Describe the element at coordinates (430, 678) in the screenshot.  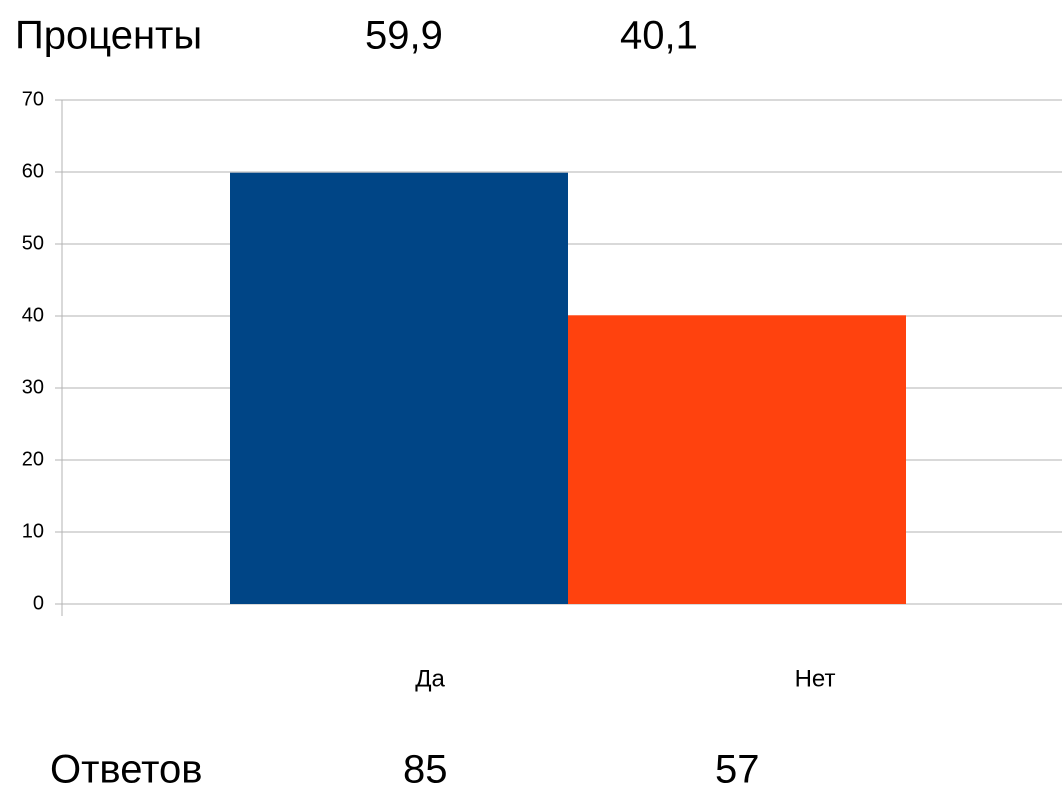
I see `x-tick-label: Да` at that location.